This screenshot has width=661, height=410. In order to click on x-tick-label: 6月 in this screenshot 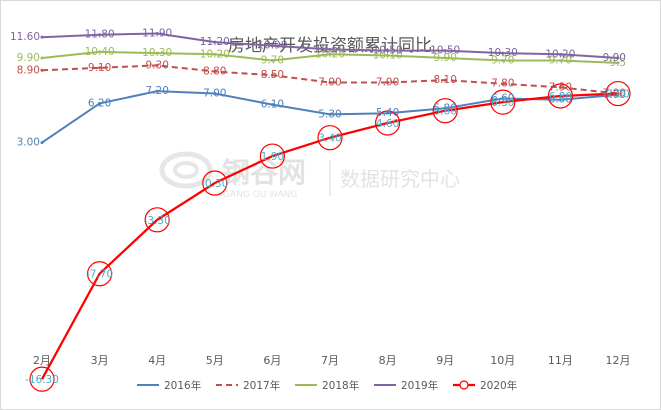, I will do `click(272, 360)`.